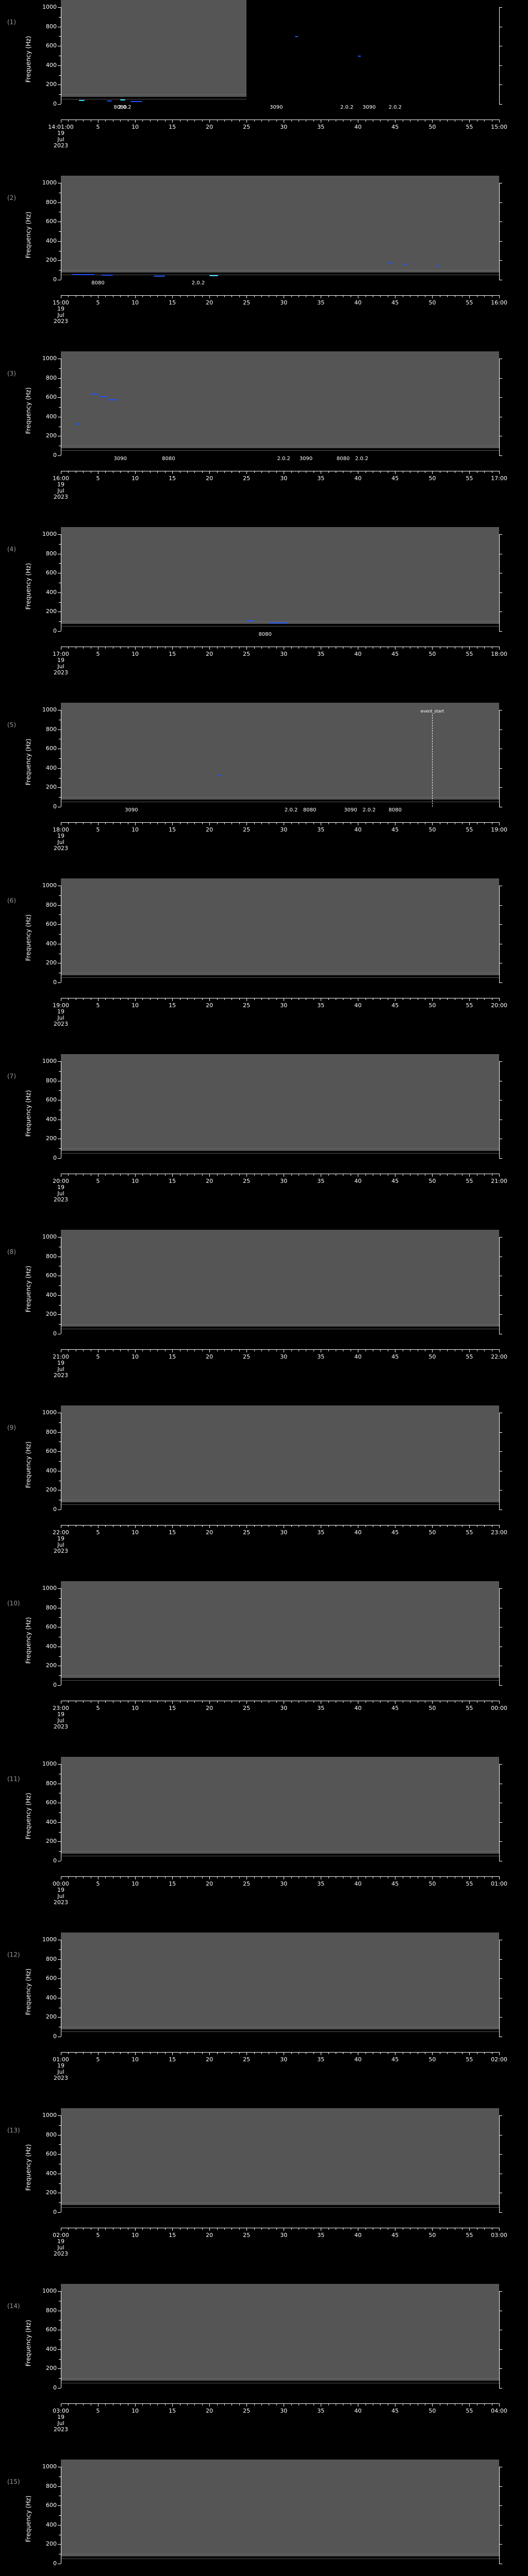  Describe the element at coordinates (49, 1061) in the screenshot. I see `y-tick-label: 1000` at that location.